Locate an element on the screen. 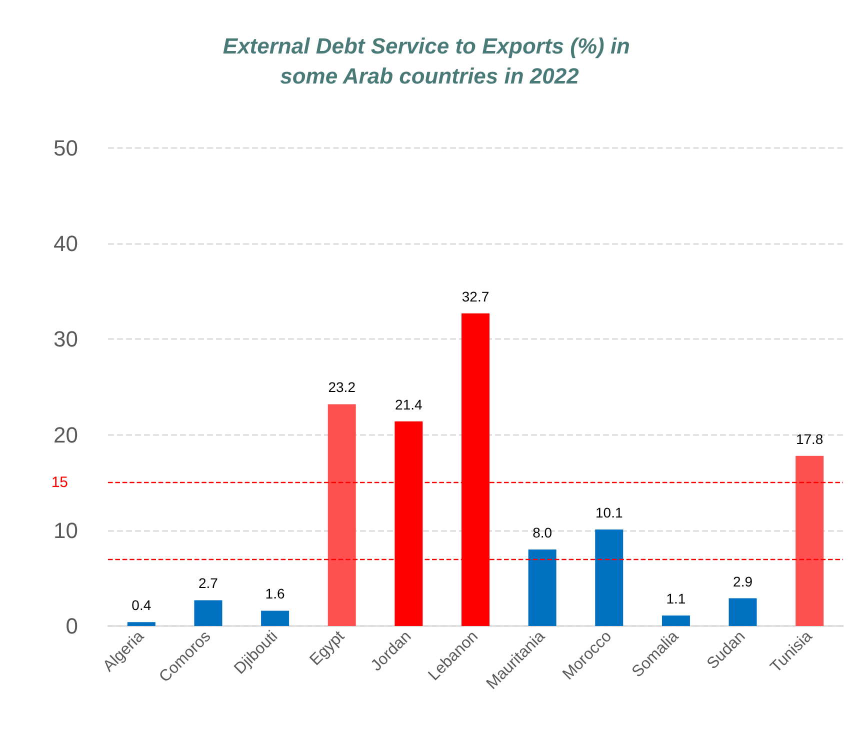  y-tick-label: 30 is located at coordinates (66, 339).